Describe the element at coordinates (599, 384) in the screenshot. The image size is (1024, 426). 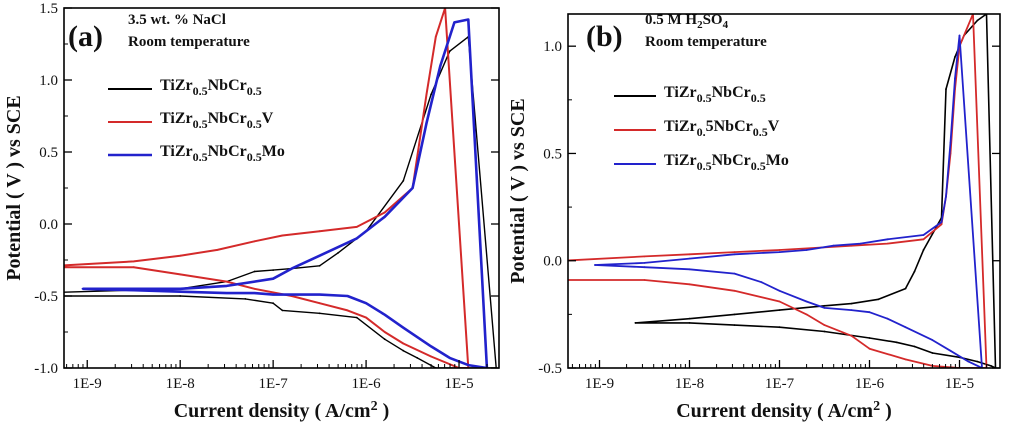
I see `x-tick-label: 1E-9` at that location.